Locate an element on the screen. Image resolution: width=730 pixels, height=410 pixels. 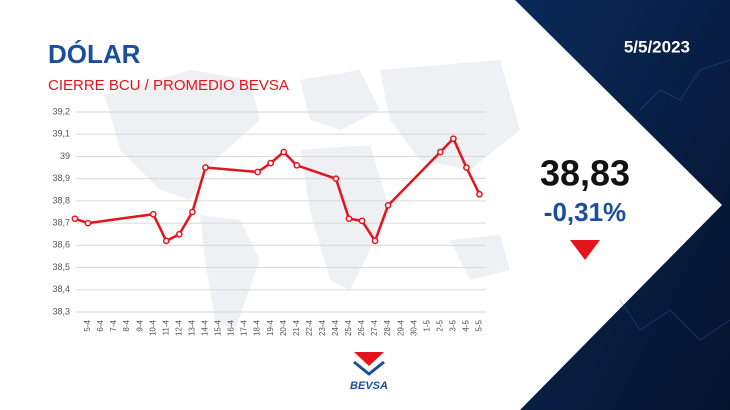
x-tick-label: 5-5 is located at coordinates (479, 325).